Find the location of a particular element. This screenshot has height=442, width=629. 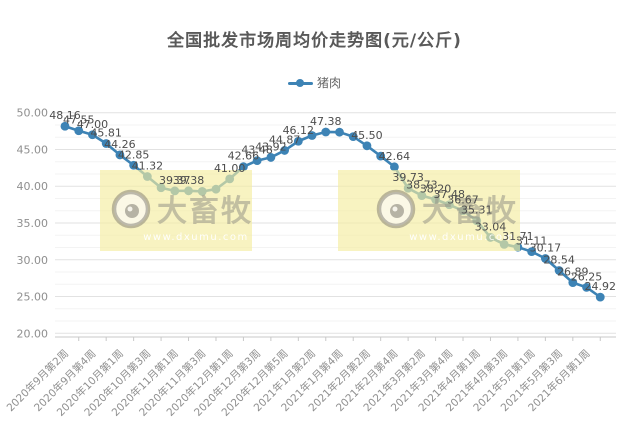

legend-item-pork: 猪肉 is located at coordinates (314, 82).